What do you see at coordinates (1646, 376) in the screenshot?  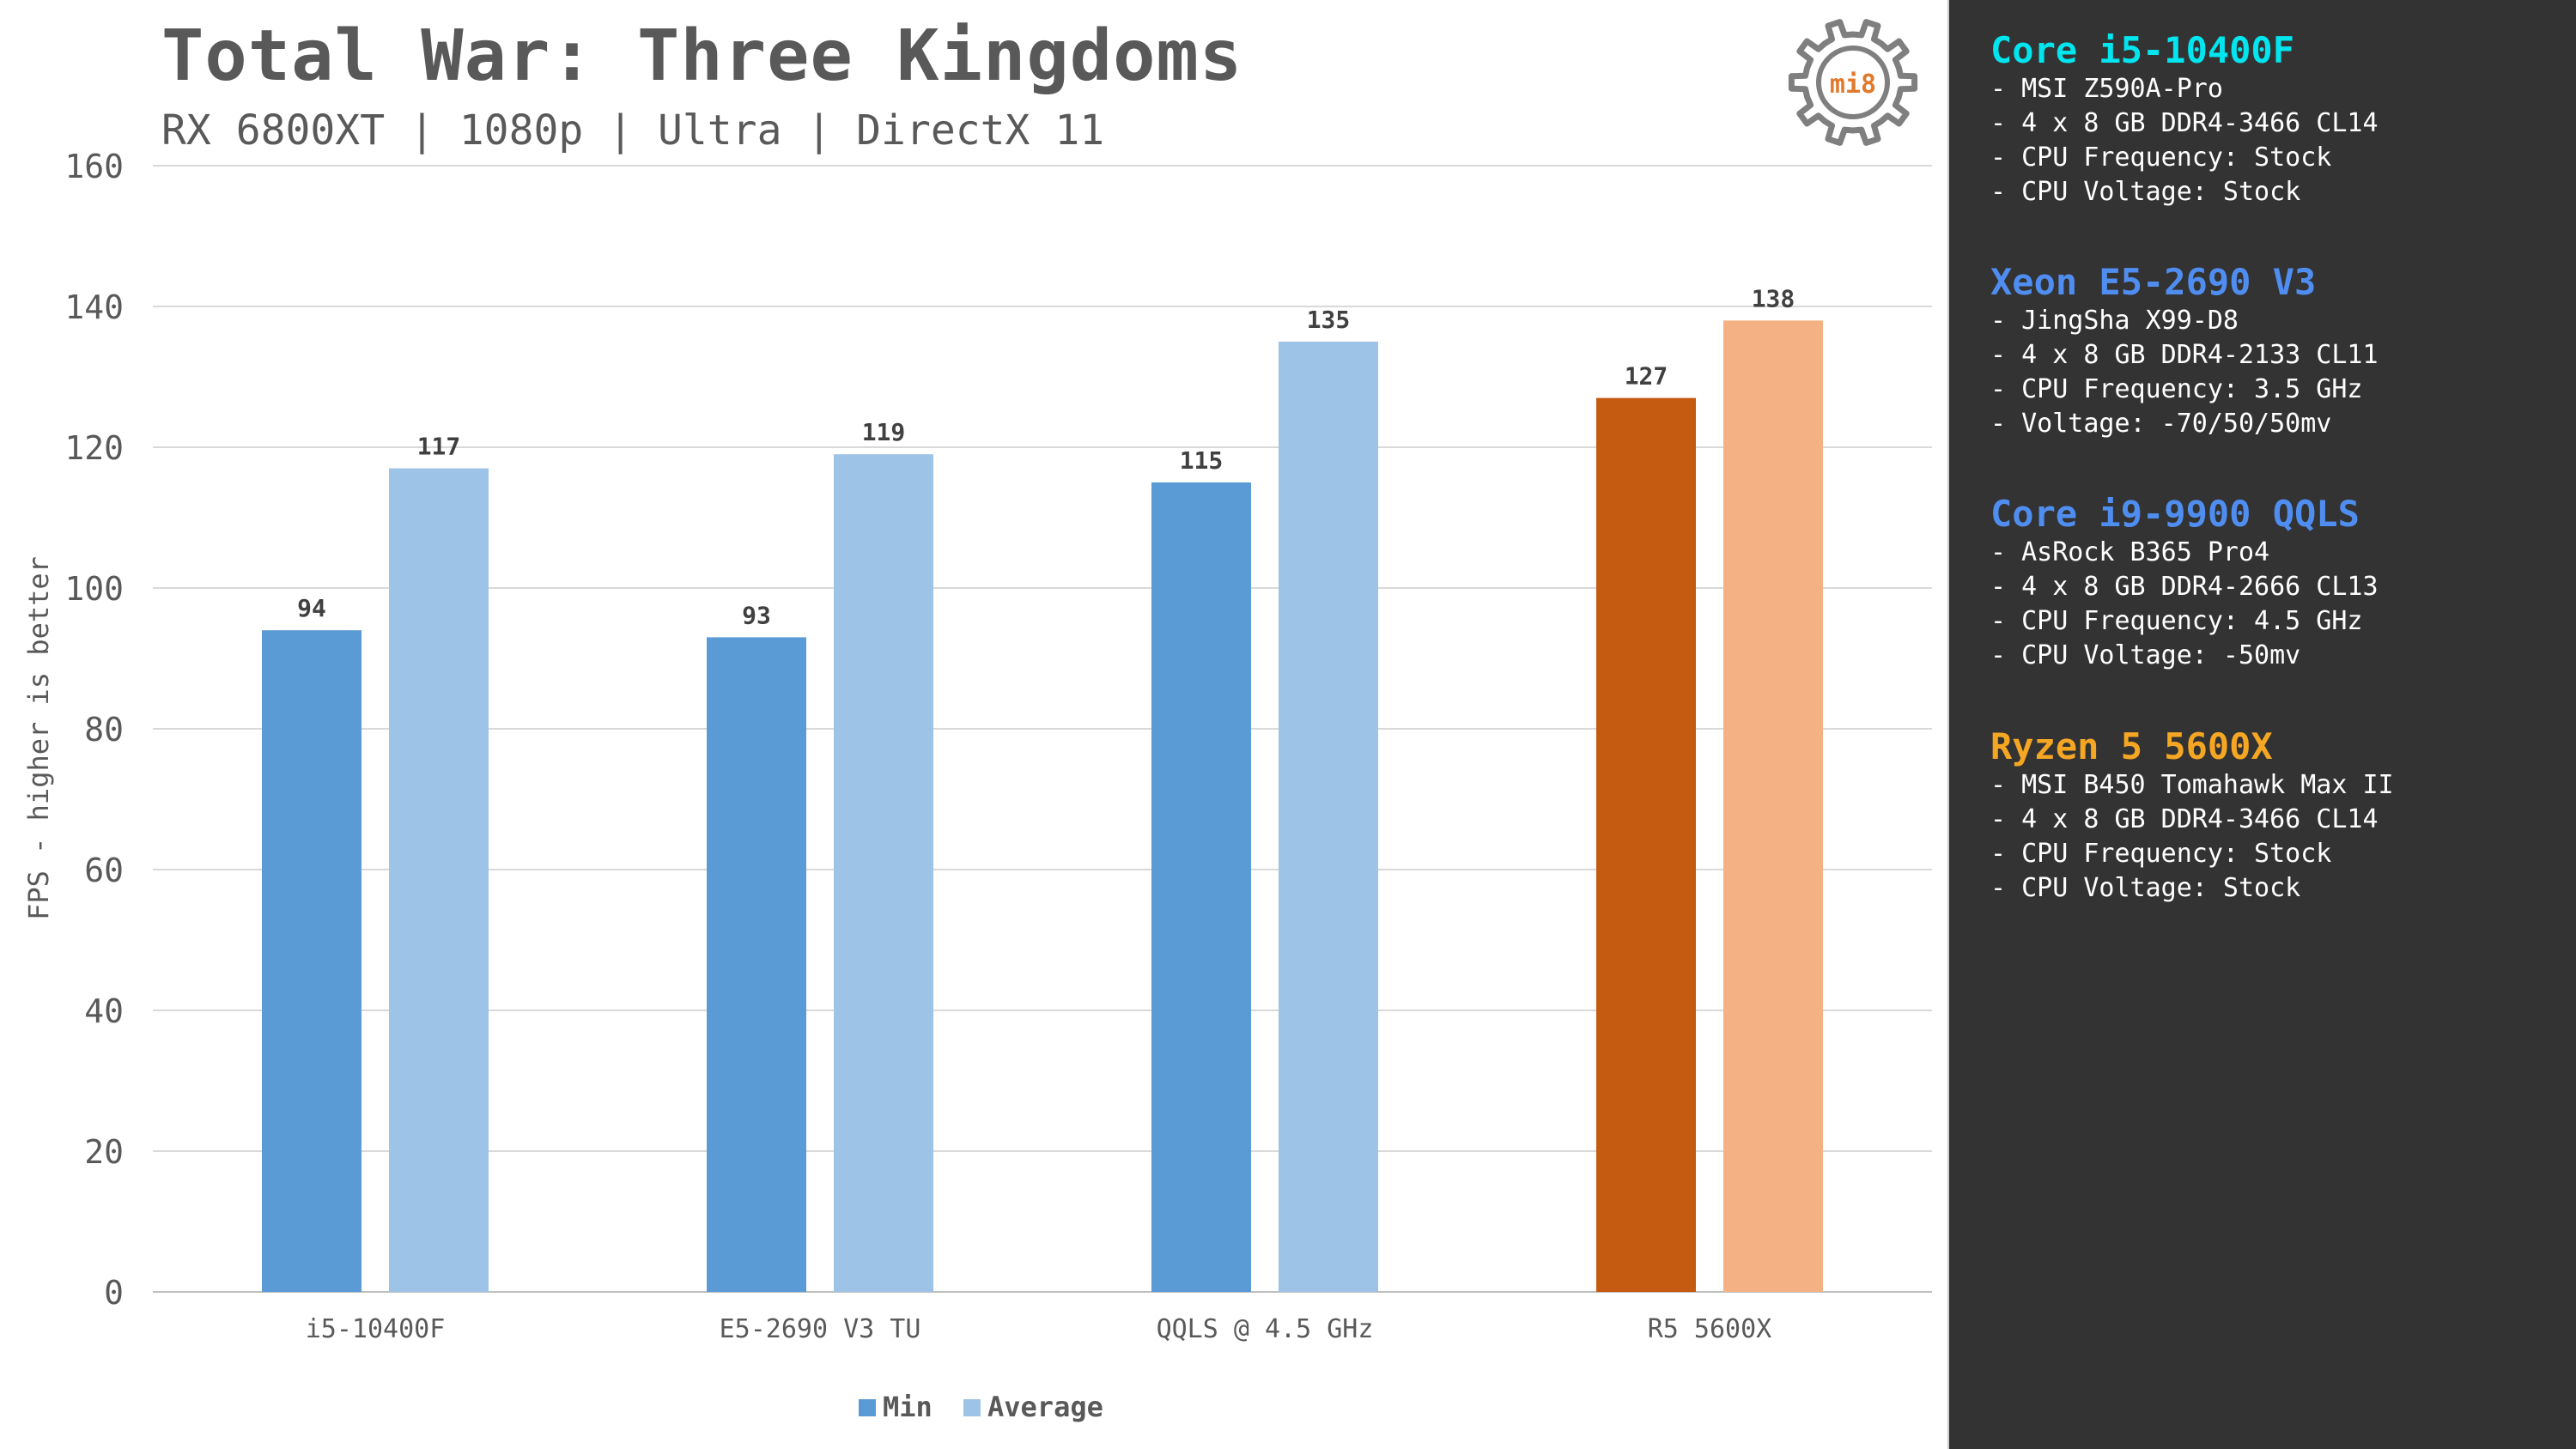 I see `data-label: 127` at bounding box center [1646, 376].